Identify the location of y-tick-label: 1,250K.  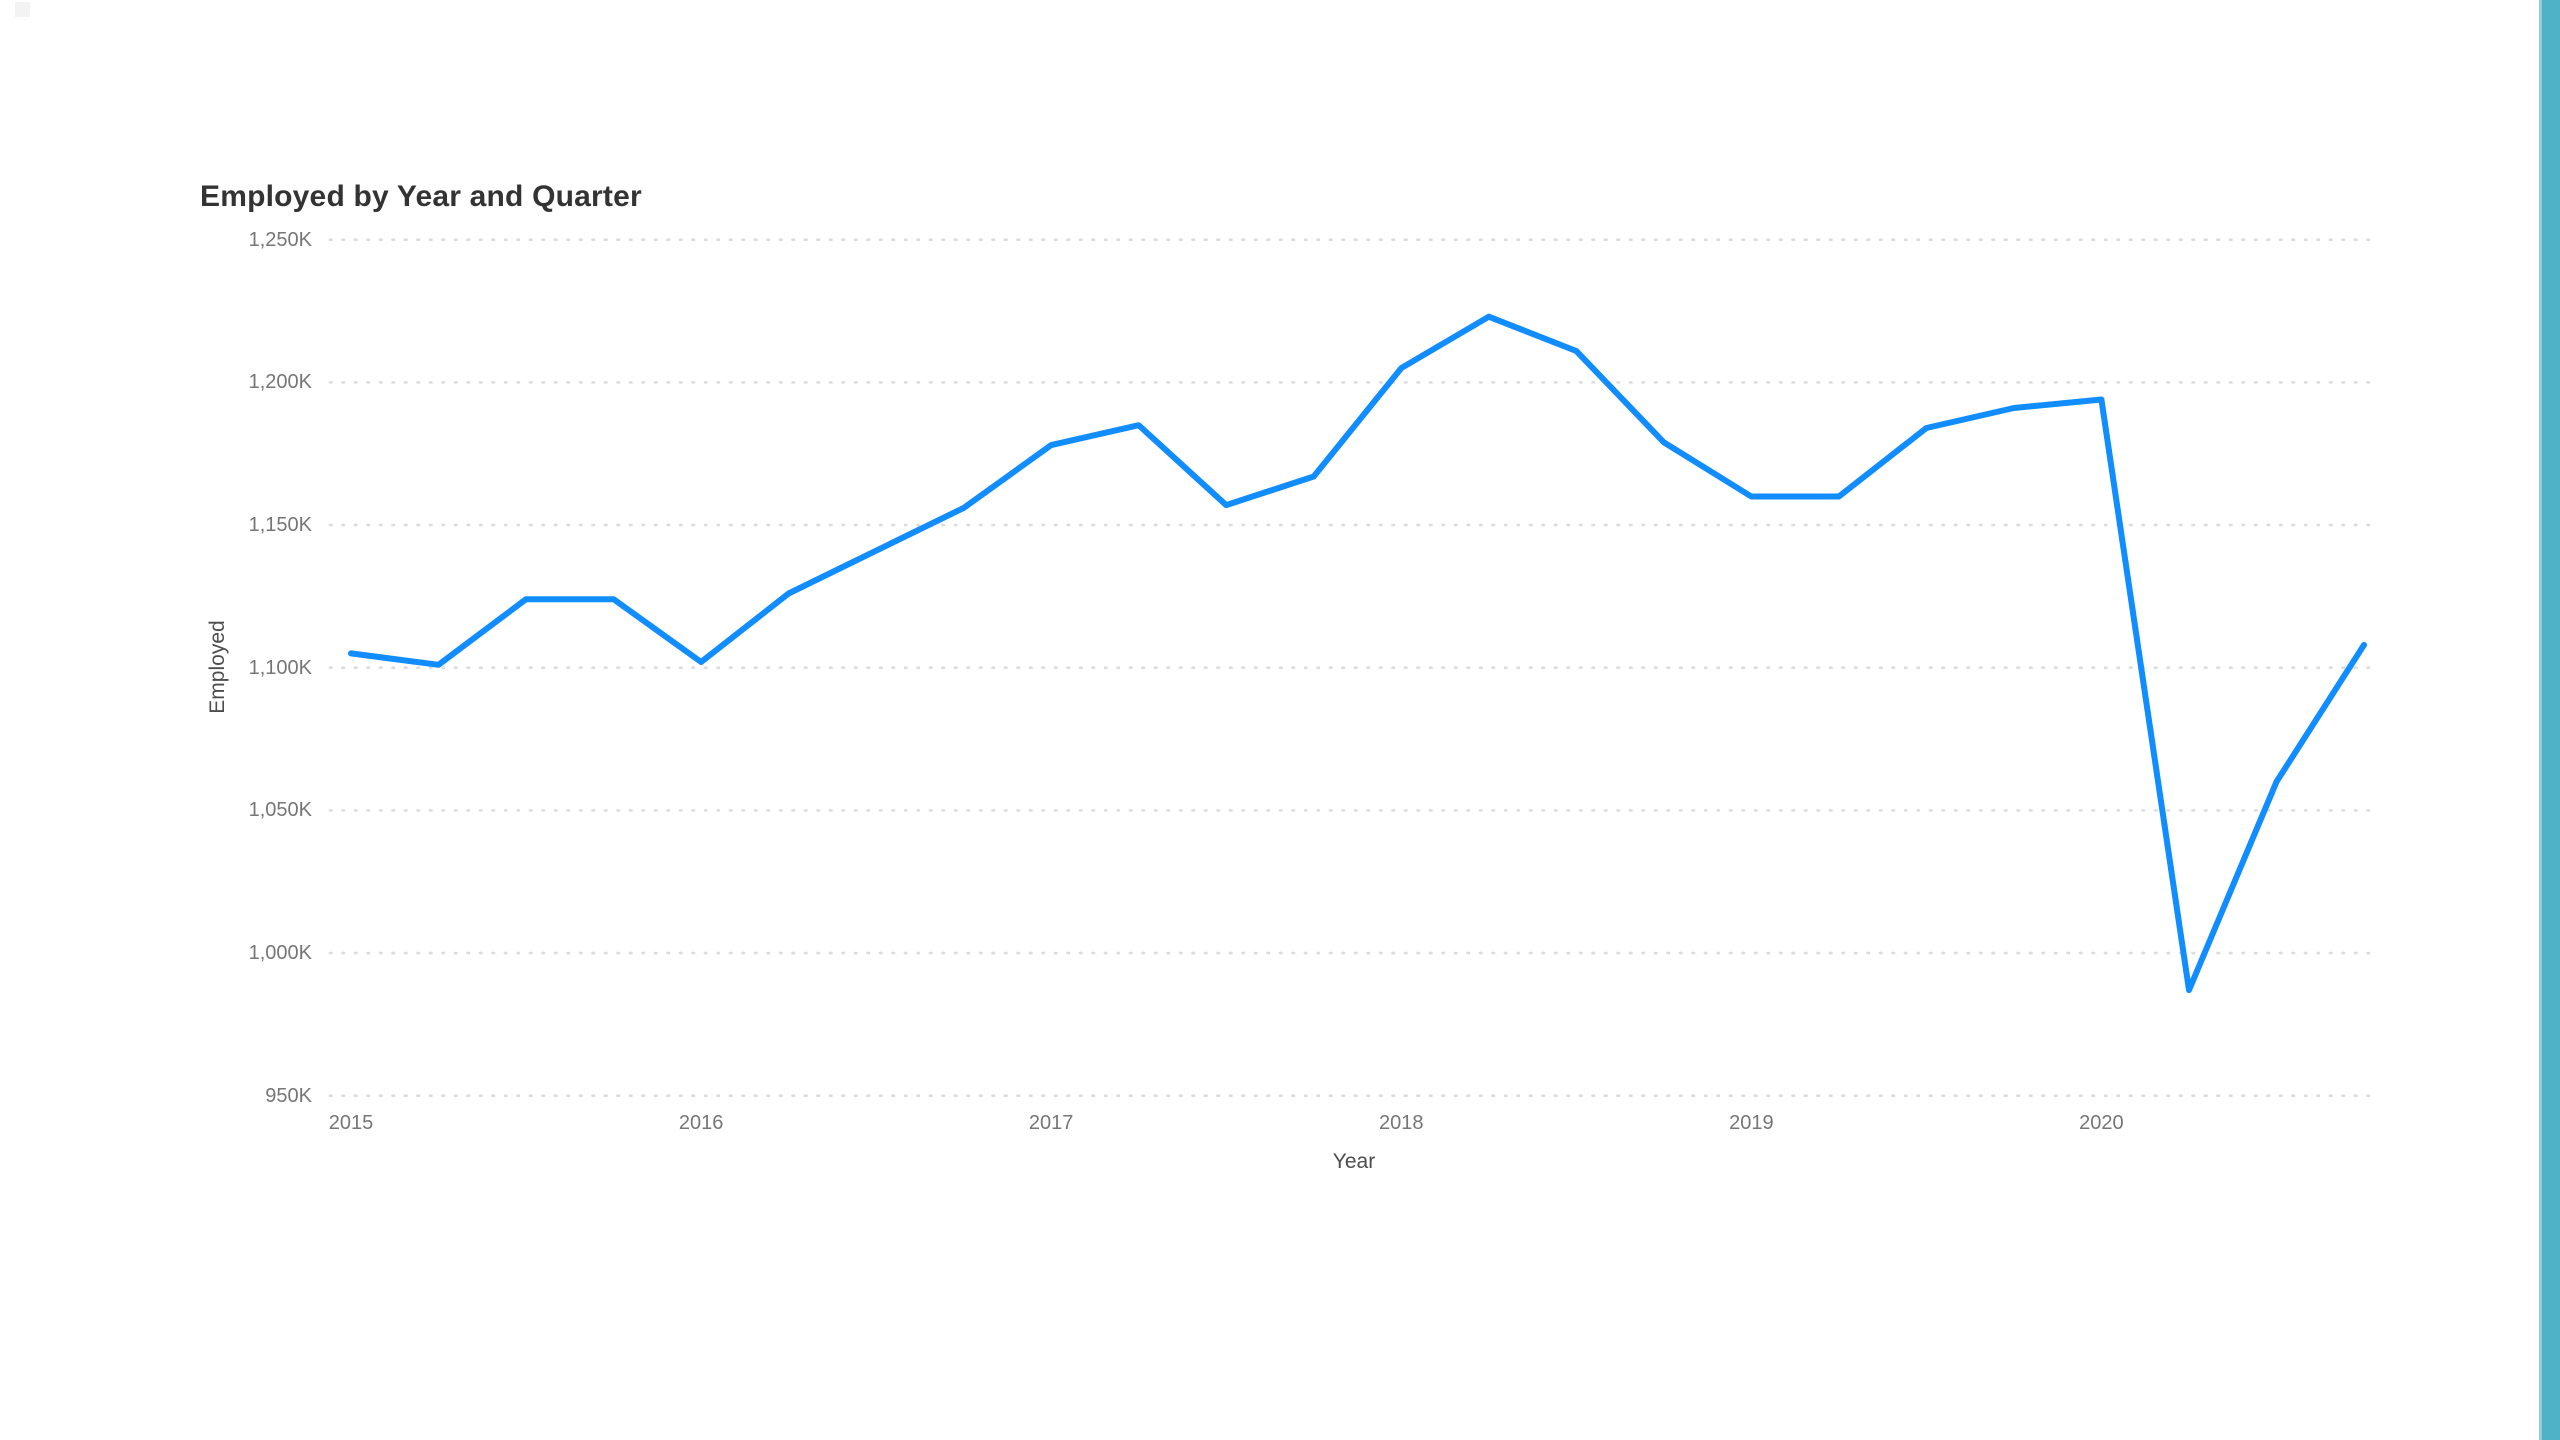
(280, 239).